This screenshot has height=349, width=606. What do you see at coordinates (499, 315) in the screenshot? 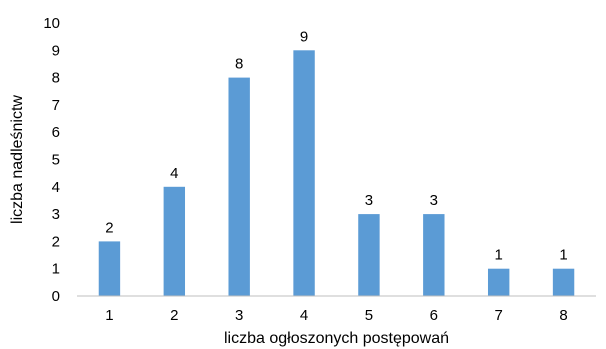
I see `x-tick-label: 7` at bounding box center [499, 315].